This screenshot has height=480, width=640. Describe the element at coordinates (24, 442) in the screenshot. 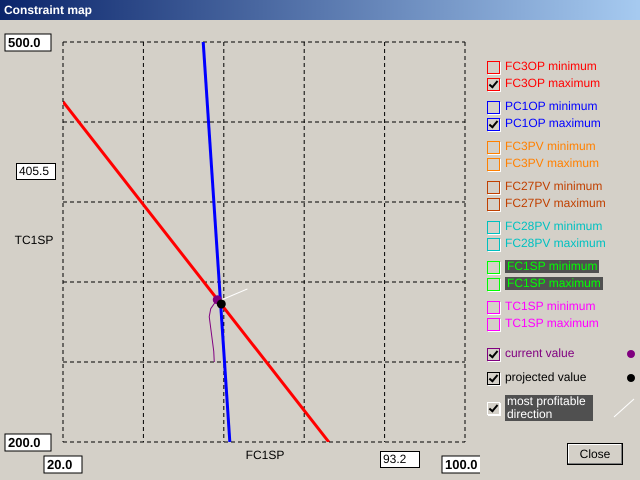

I see `y-tick-label: 200.0` at that location.